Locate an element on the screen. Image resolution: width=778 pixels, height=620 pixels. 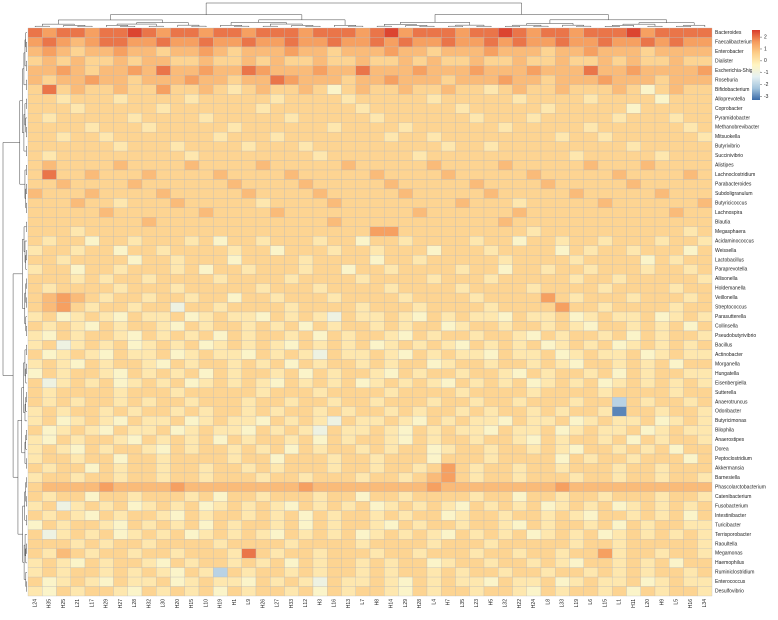
column-label: L33 is located at coordinates (563, 603).